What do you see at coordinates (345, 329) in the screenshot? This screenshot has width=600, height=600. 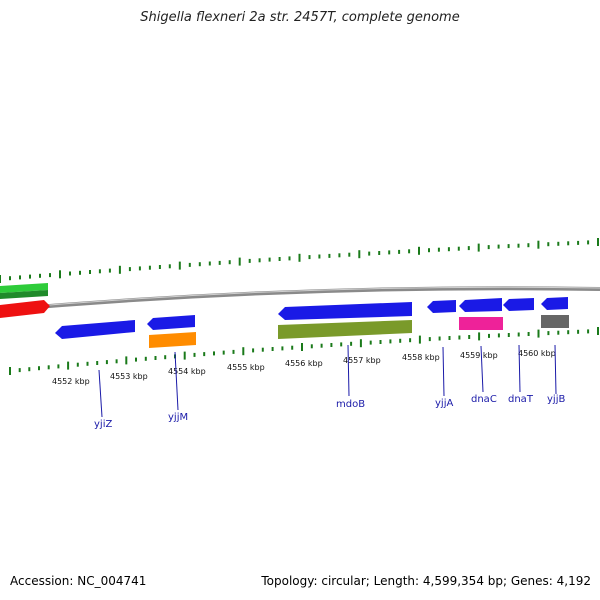 I see `feature-olive` at bounding box center [345, 329].